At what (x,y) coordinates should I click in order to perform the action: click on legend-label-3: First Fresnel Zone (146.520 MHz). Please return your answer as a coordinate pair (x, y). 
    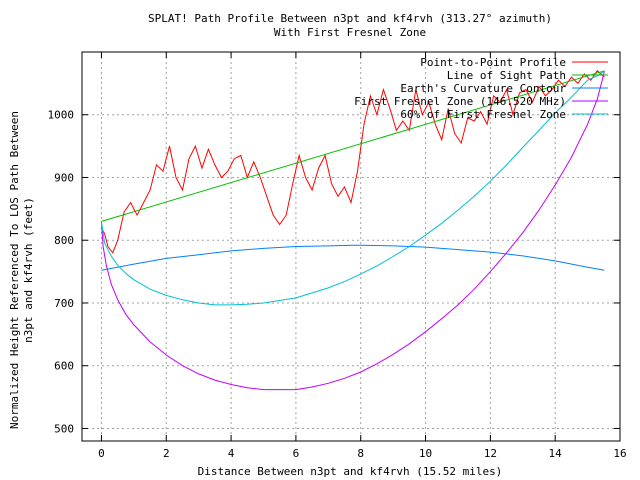
    Looking at the image, I should click on (460, 101).